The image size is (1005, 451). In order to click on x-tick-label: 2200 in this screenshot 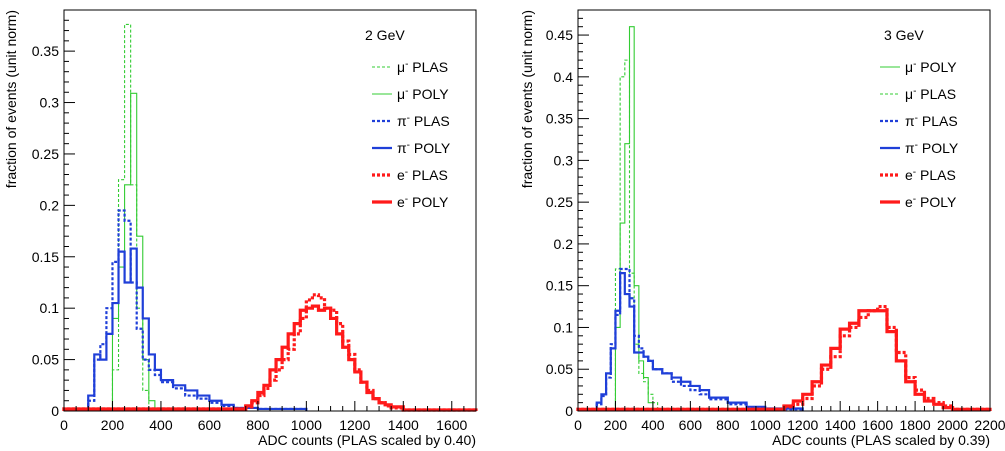, I will do `click(989, 425)`.